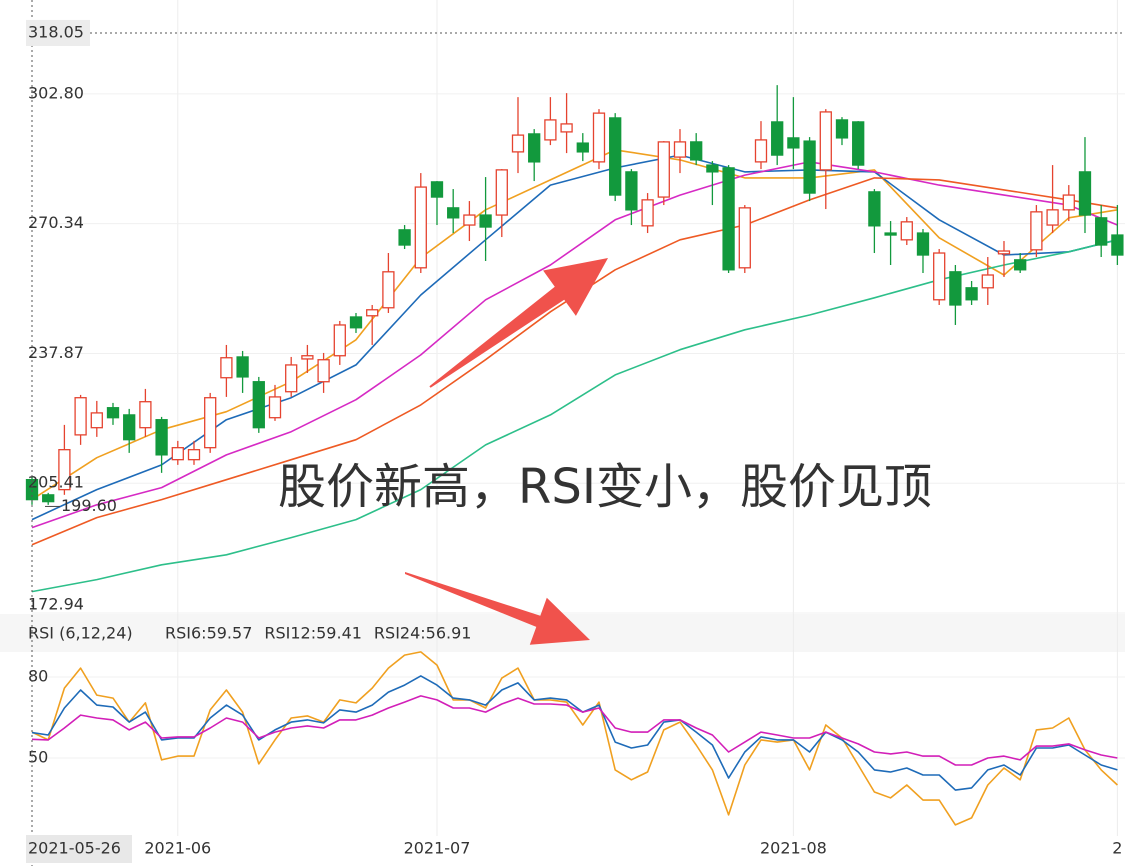 Image resolution: width=1125 pixels, height=866 pixels. I want to click on y-tick-label: 270.34, so click(56, 222).